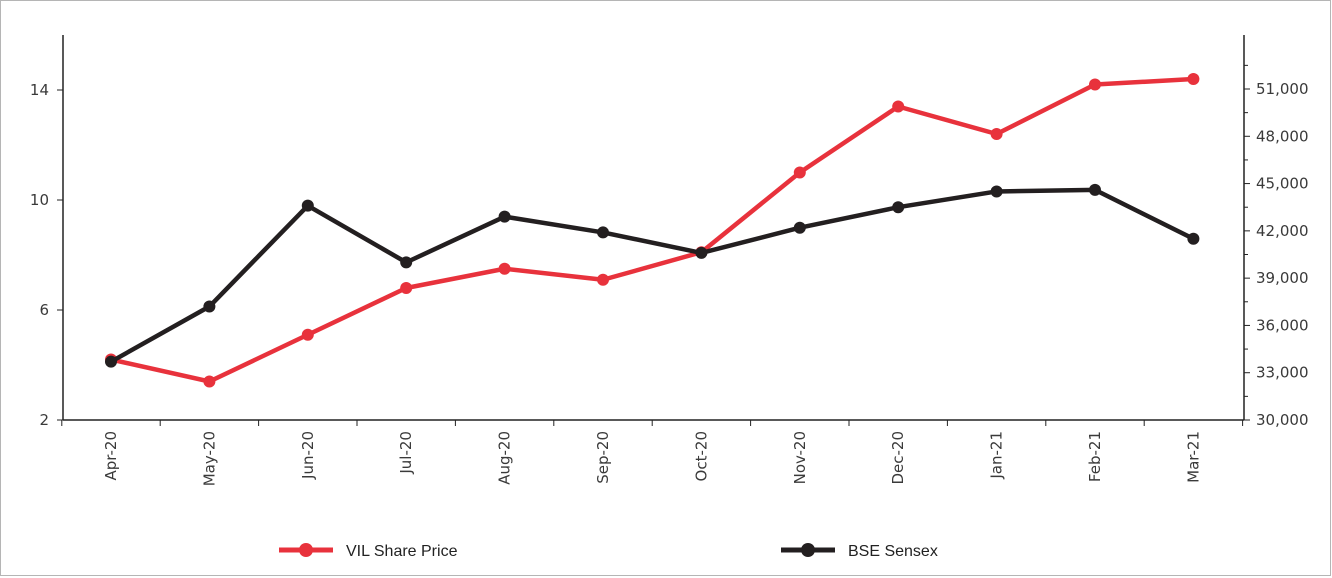 The image size is (1332, 578). I want to click on y-right-tick-label: 48,000, so click(1282, 136).